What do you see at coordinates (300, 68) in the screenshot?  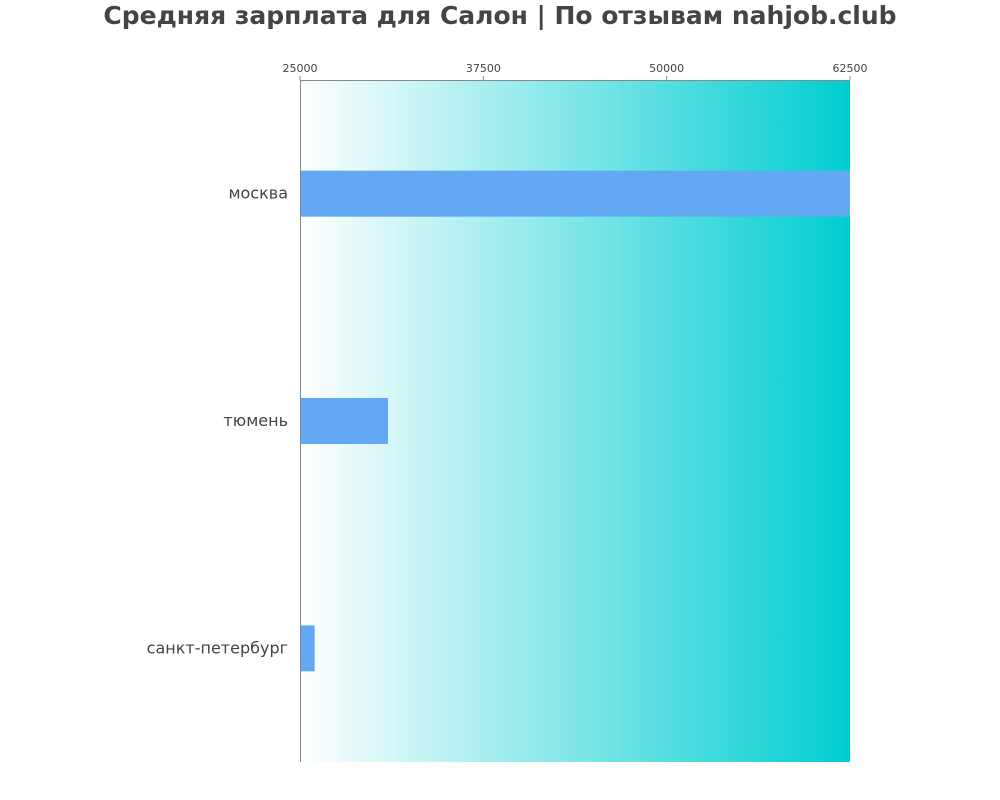 I see `x-tick-label: 25000` at bounding box center [300, 68].